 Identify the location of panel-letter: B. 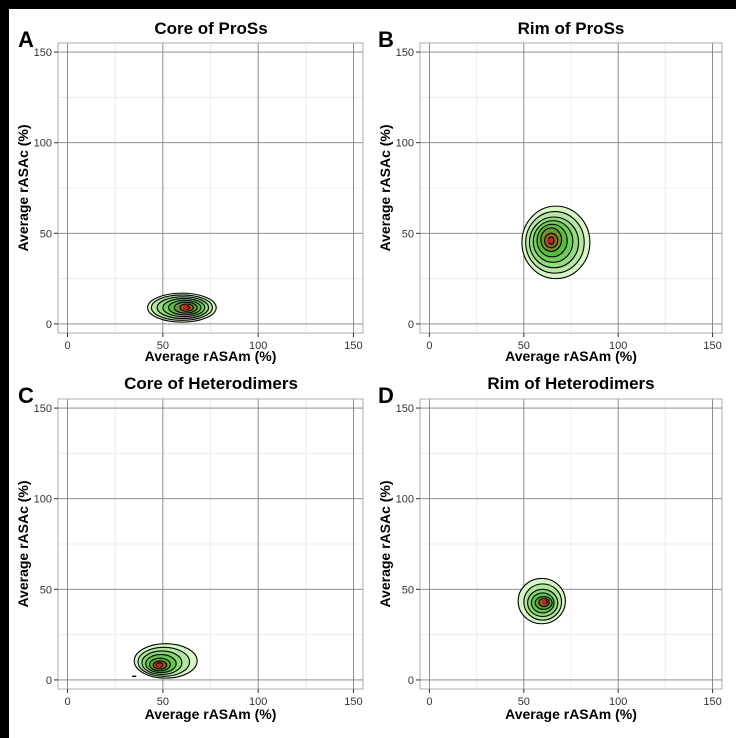
(386, 39).